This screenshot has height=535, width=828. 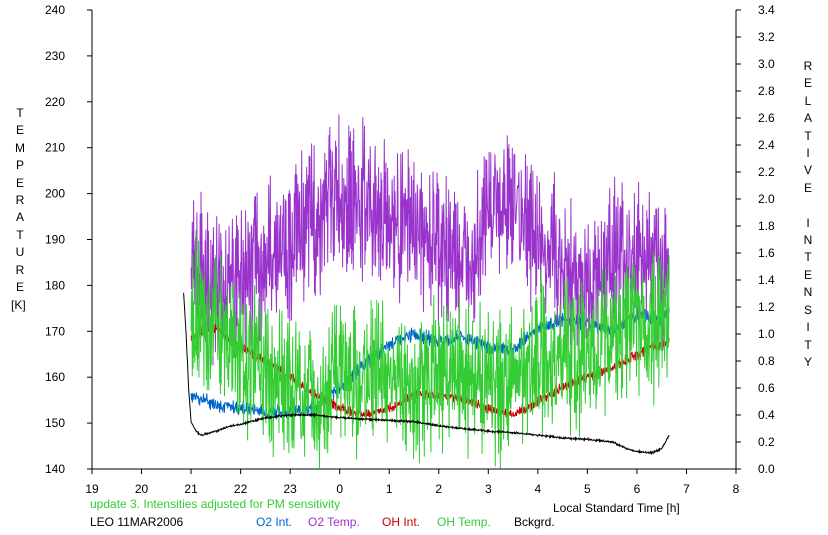 I want to click on y-tick-label-left: 140, so click(x=55, y=469).